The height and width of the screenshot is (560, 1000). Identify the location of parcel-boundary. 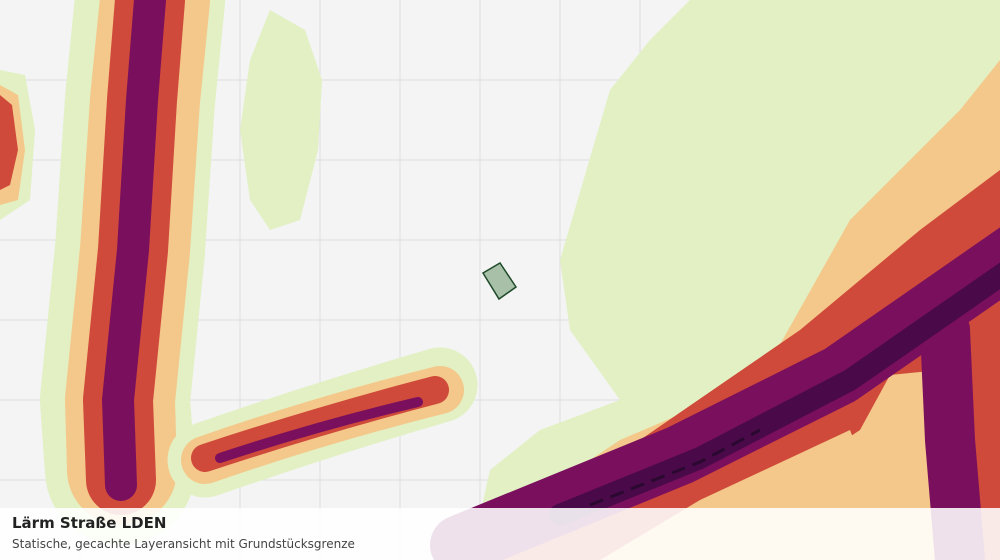
(499, 281).